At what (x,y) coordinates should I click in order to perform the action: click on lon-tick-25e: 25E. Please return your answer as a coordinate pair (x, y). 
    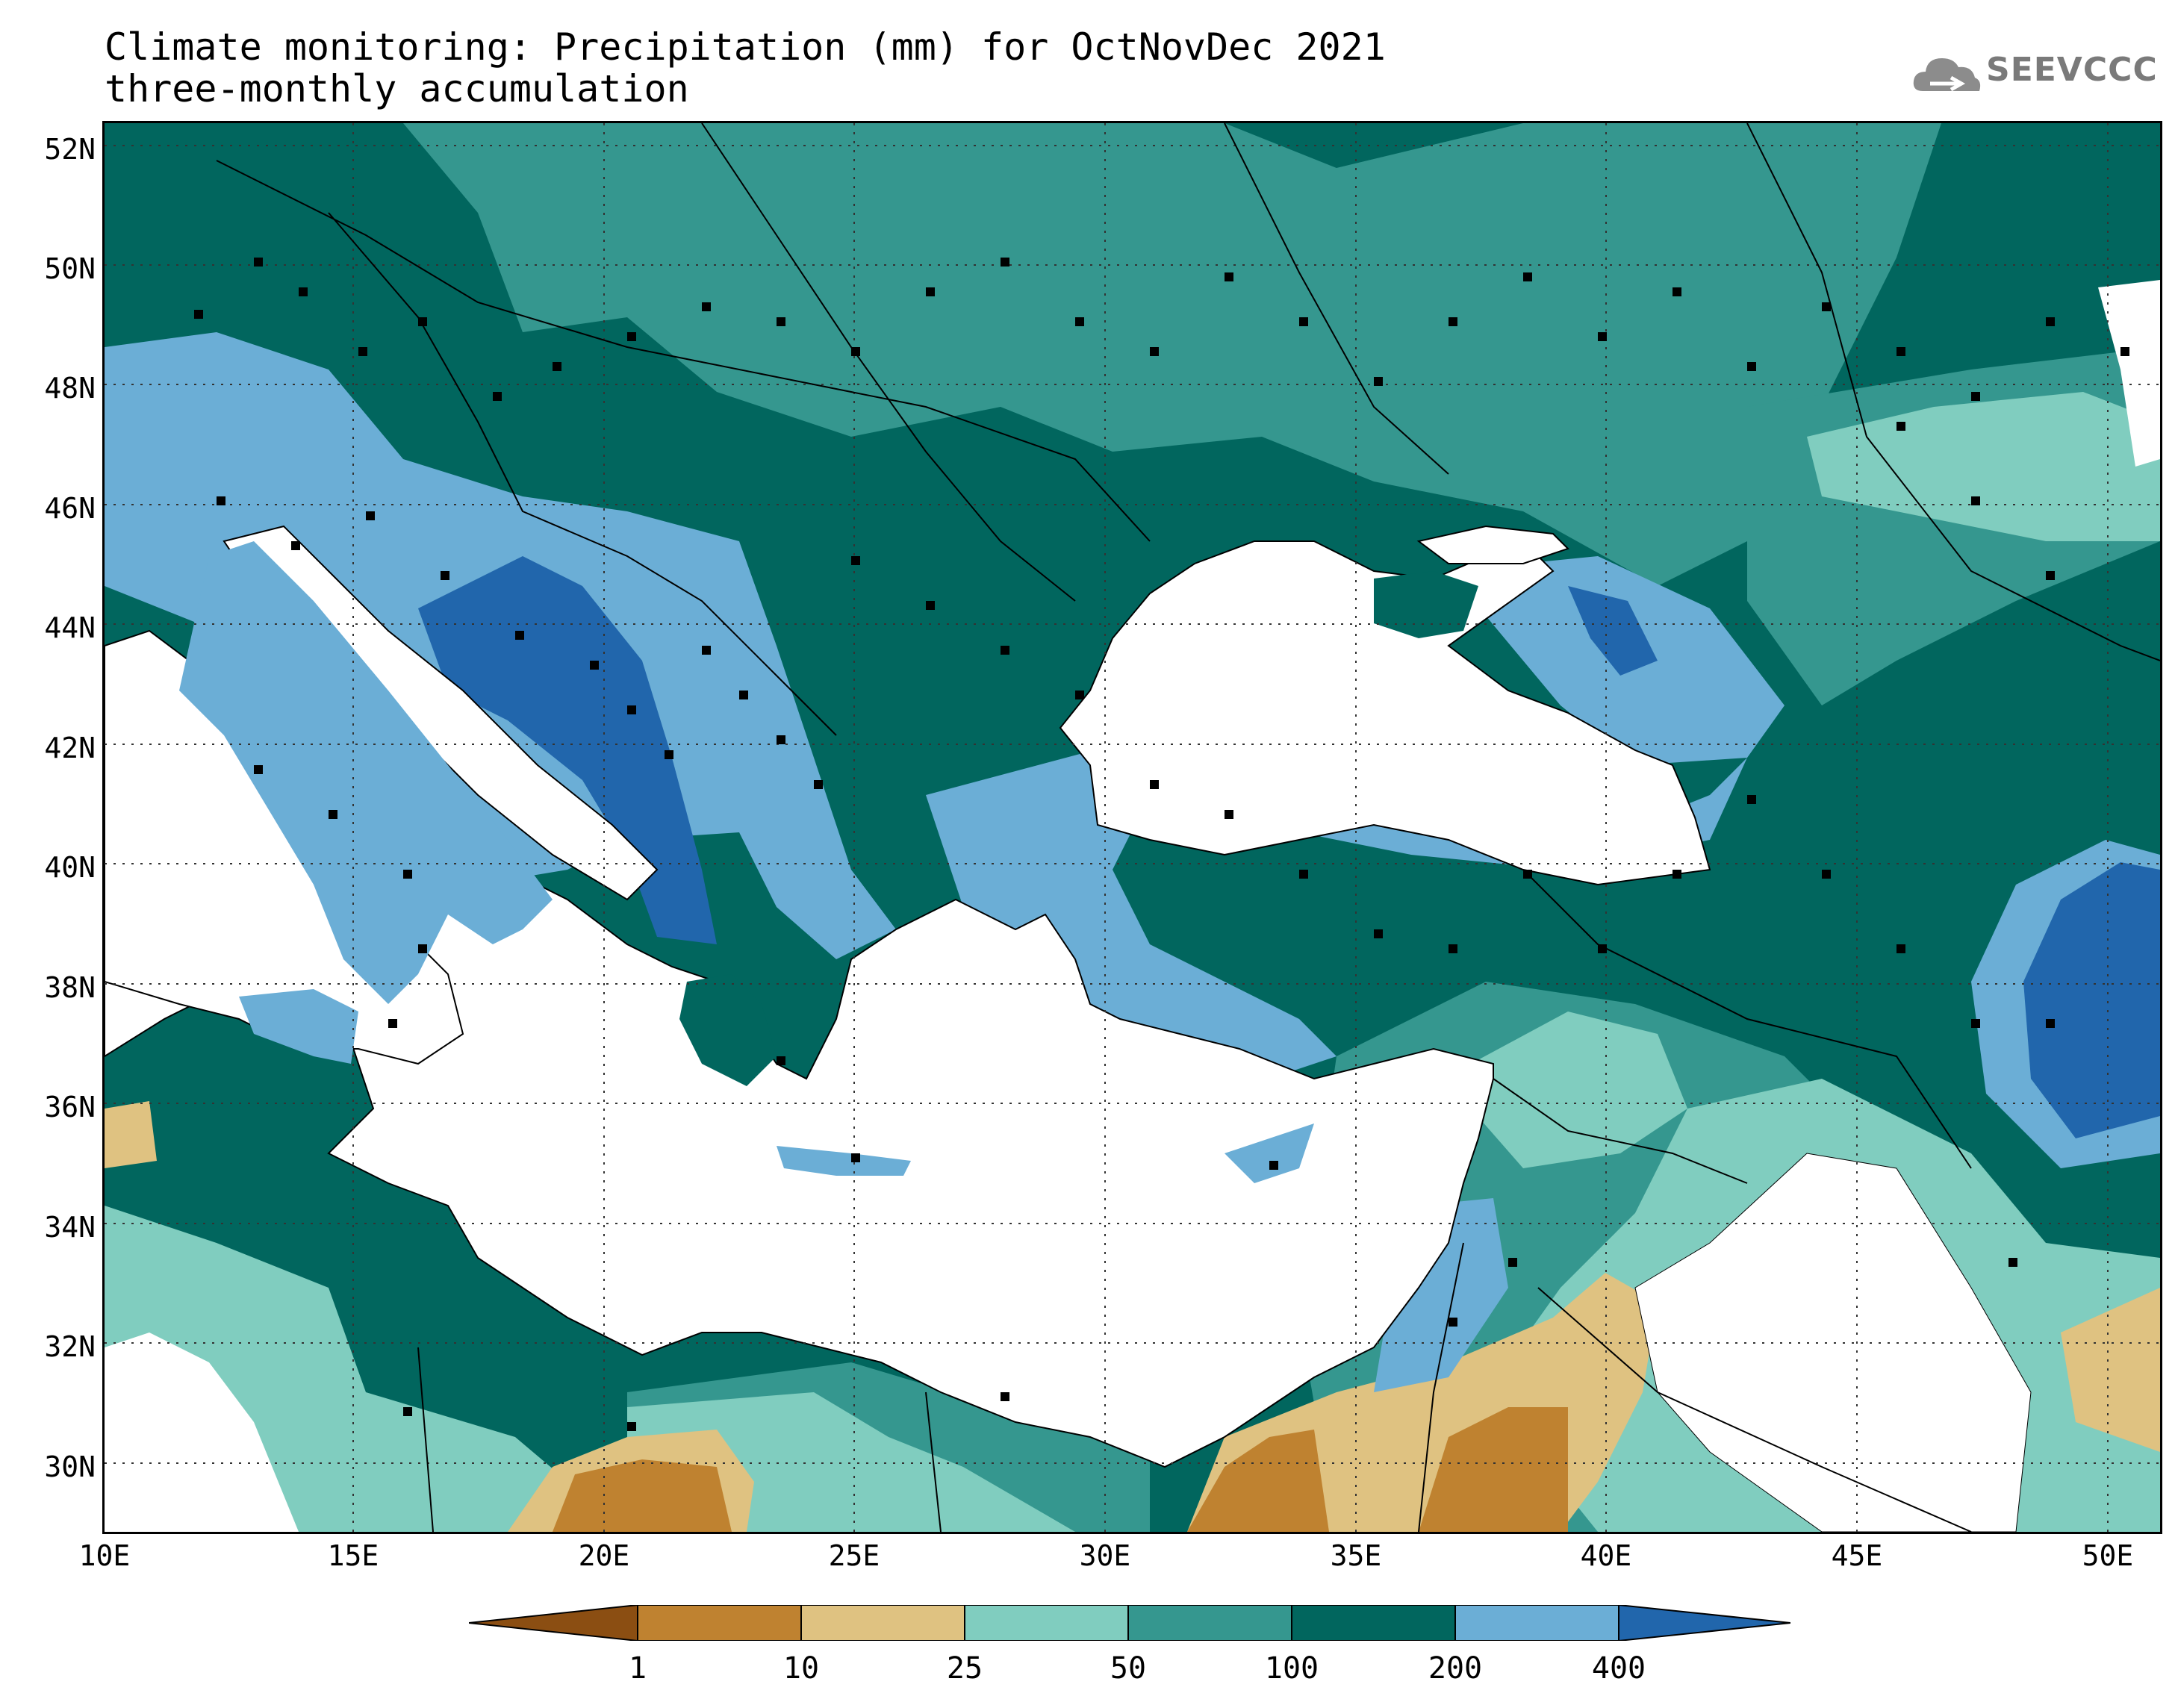
    Looking at the image, I should click on (854, 1555).